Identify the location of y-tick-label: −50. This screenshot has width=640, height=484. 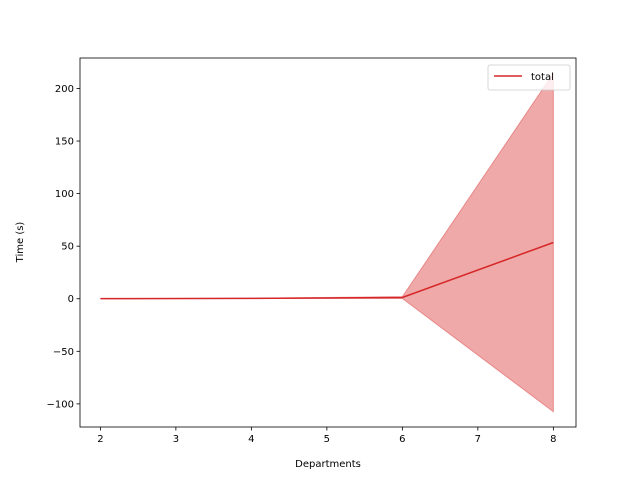
(63, 352).